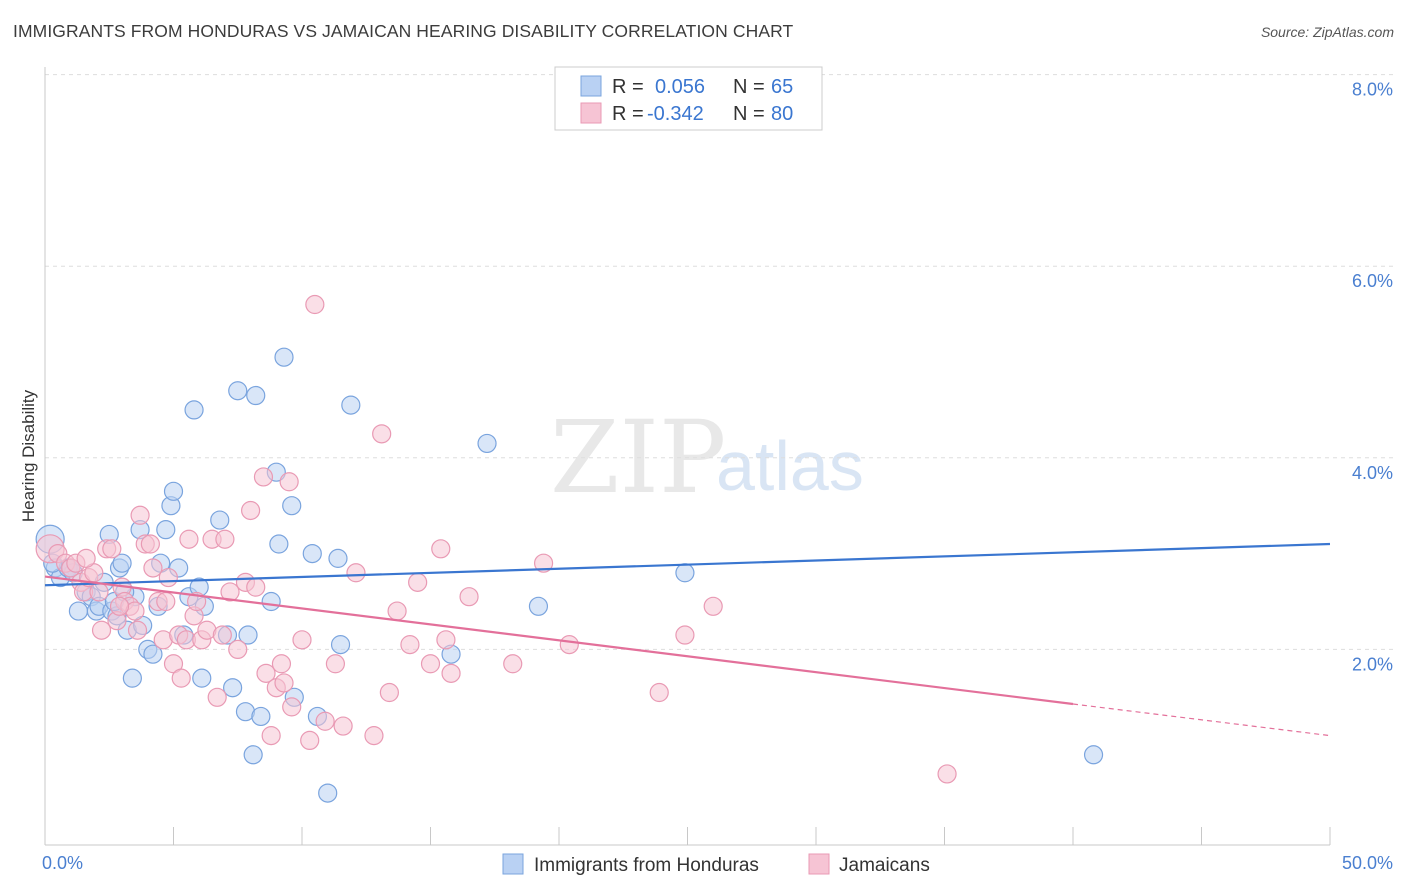  What do you see at coordinates (782, 87) in the screenshot?
I see `legend-n-value-1: 65` at bounding box center [782, 87].